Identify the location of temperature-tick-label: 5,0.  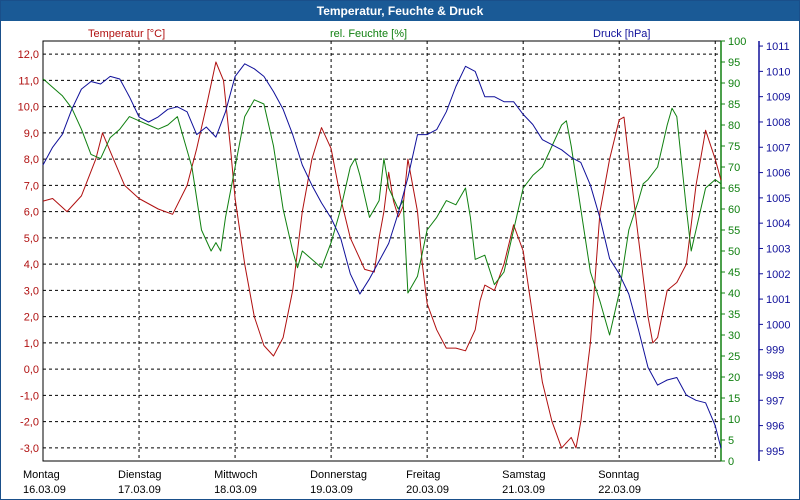
(31, 239).